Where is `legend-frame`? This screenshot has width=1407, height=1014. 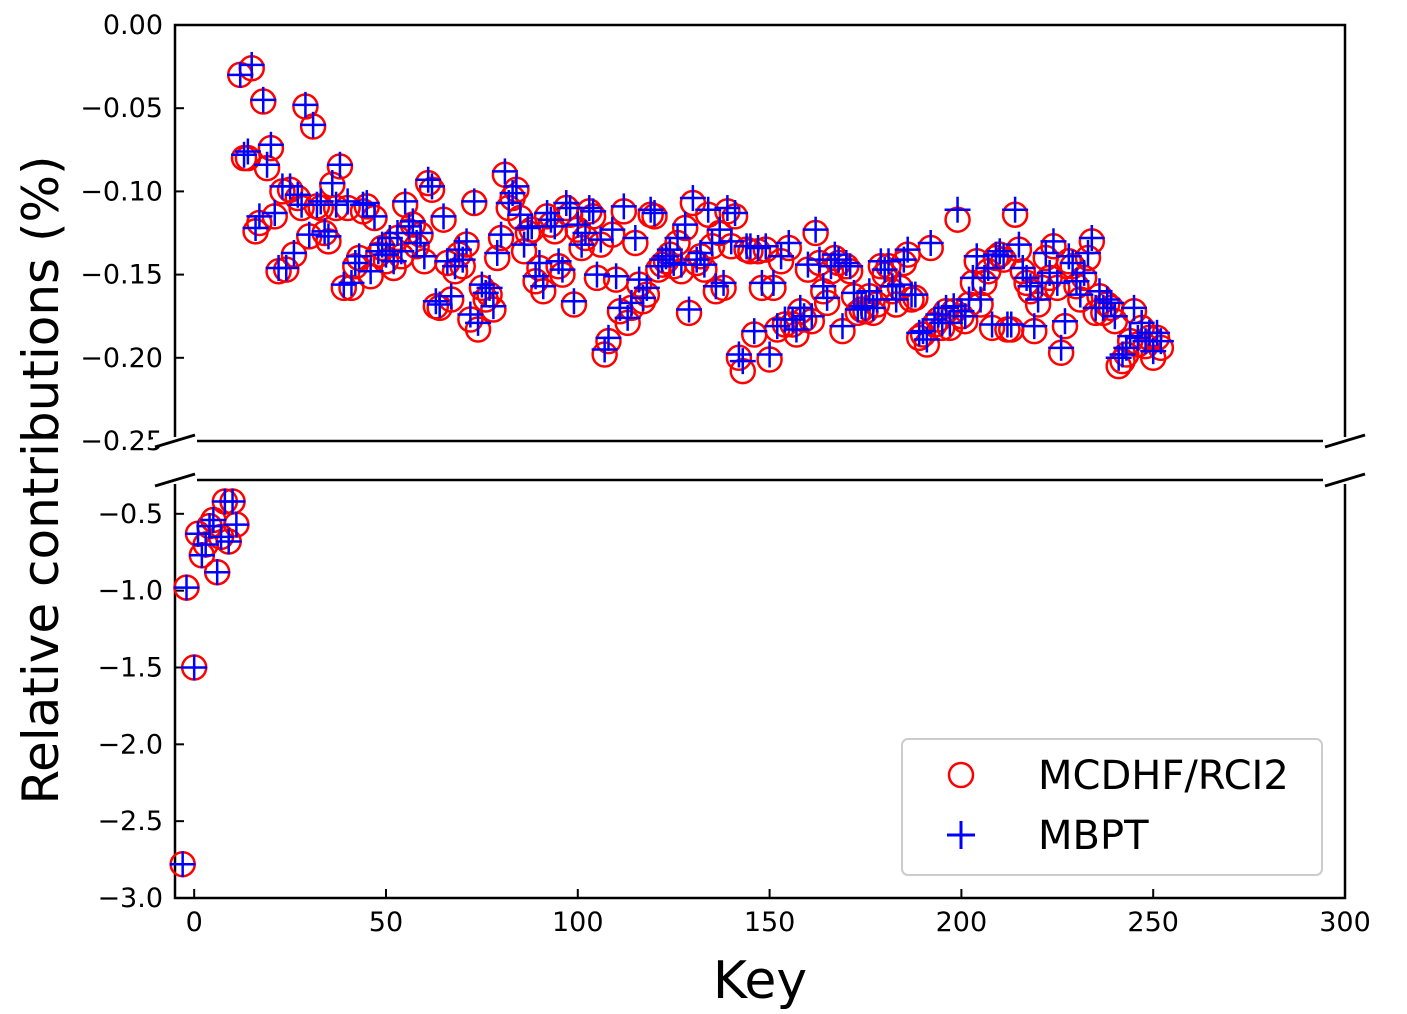 legend-frame is located at coordinates (1112, 807).